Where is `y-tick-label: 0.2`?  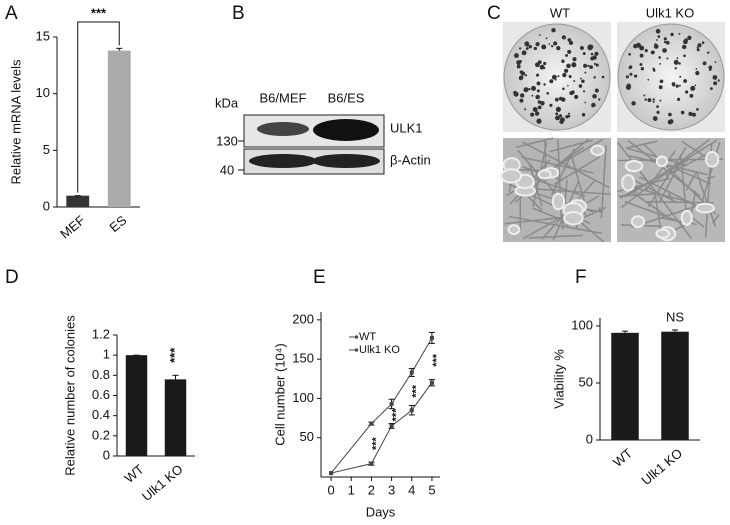
y-tick-label: 0.2 is located at coordinates (101, 434).